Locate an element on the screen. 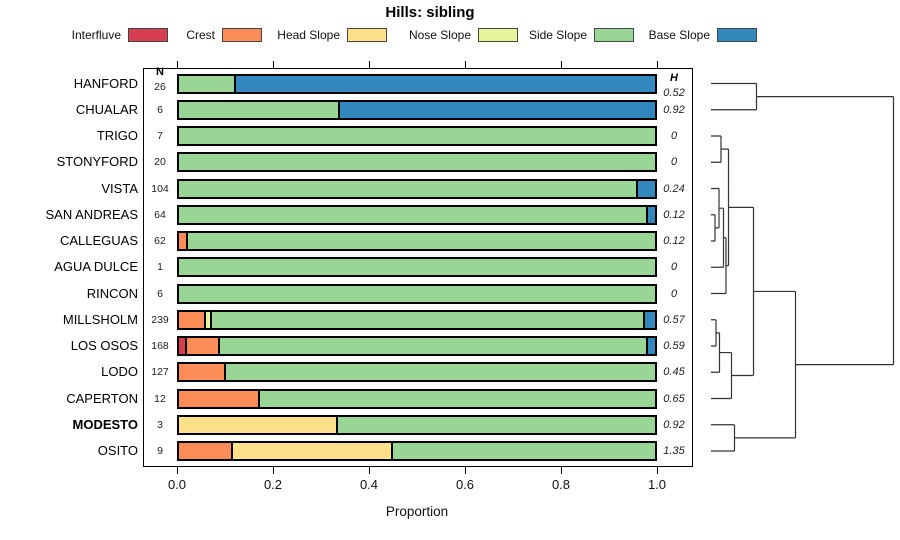  n-value: 26 is located at coordinates (160, 86).